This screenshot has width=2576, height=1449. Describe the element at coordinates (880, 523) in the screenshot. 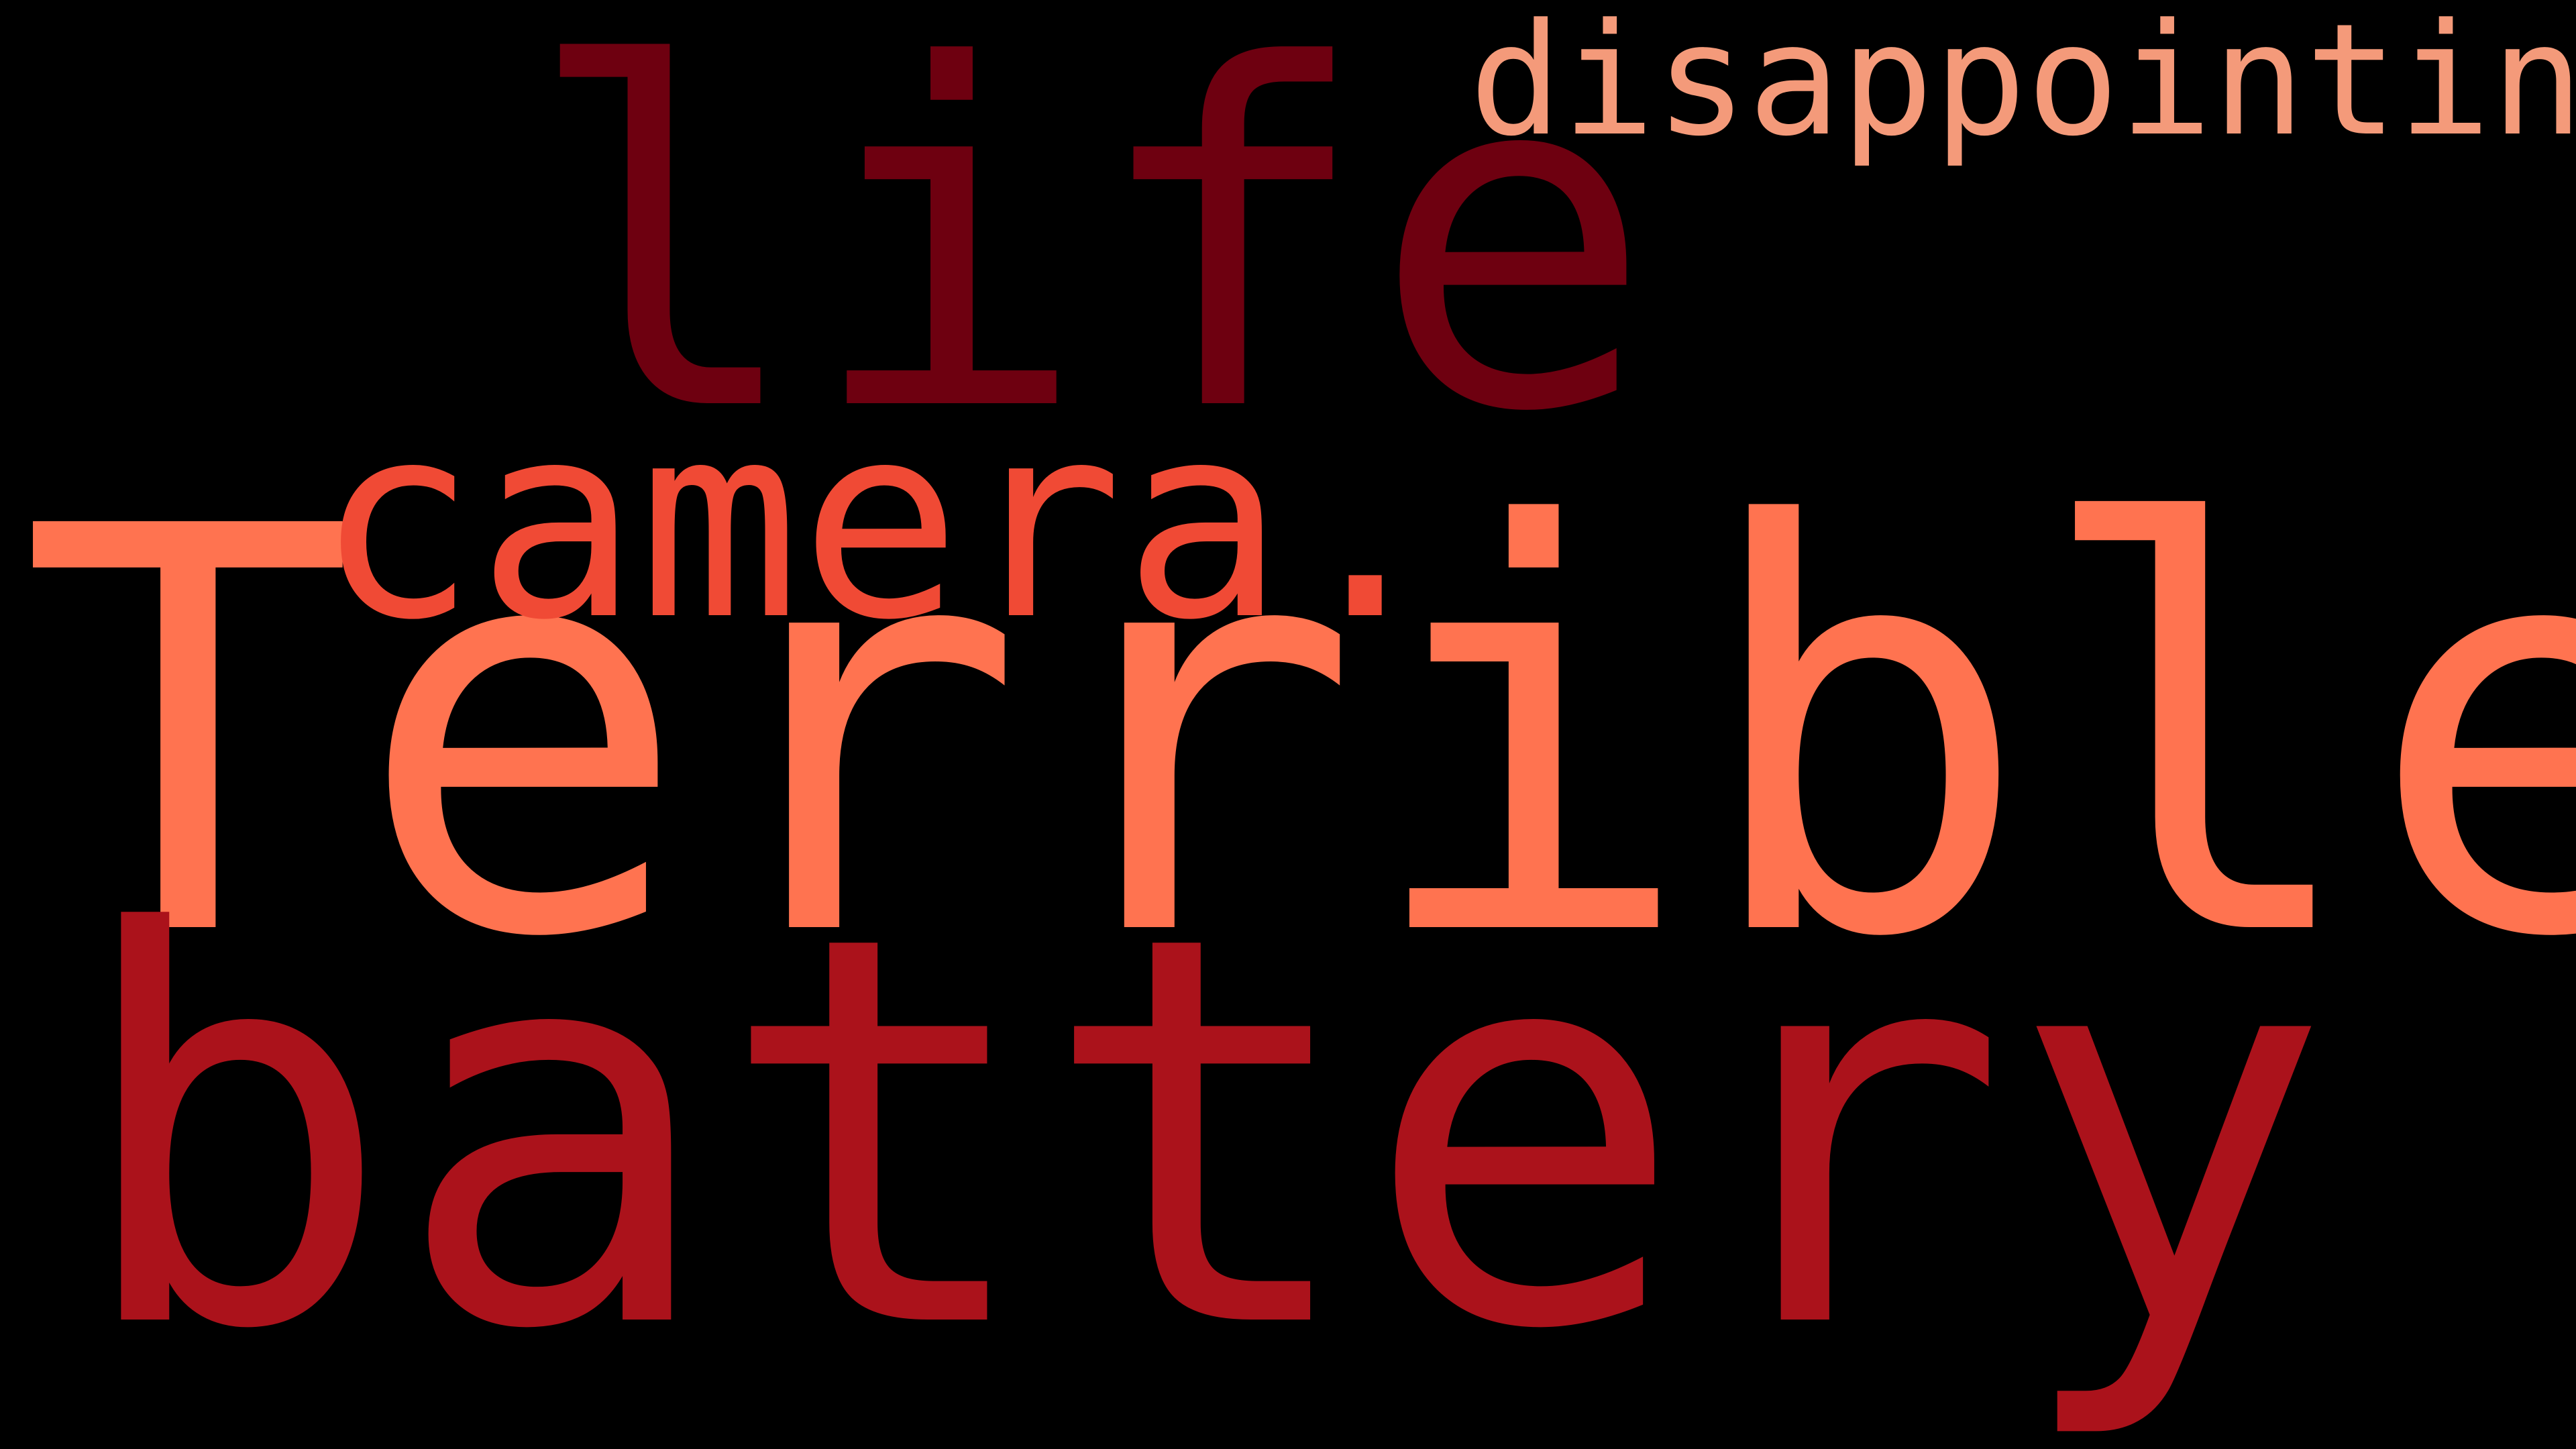

I see `word-camera: camera.` at that location.